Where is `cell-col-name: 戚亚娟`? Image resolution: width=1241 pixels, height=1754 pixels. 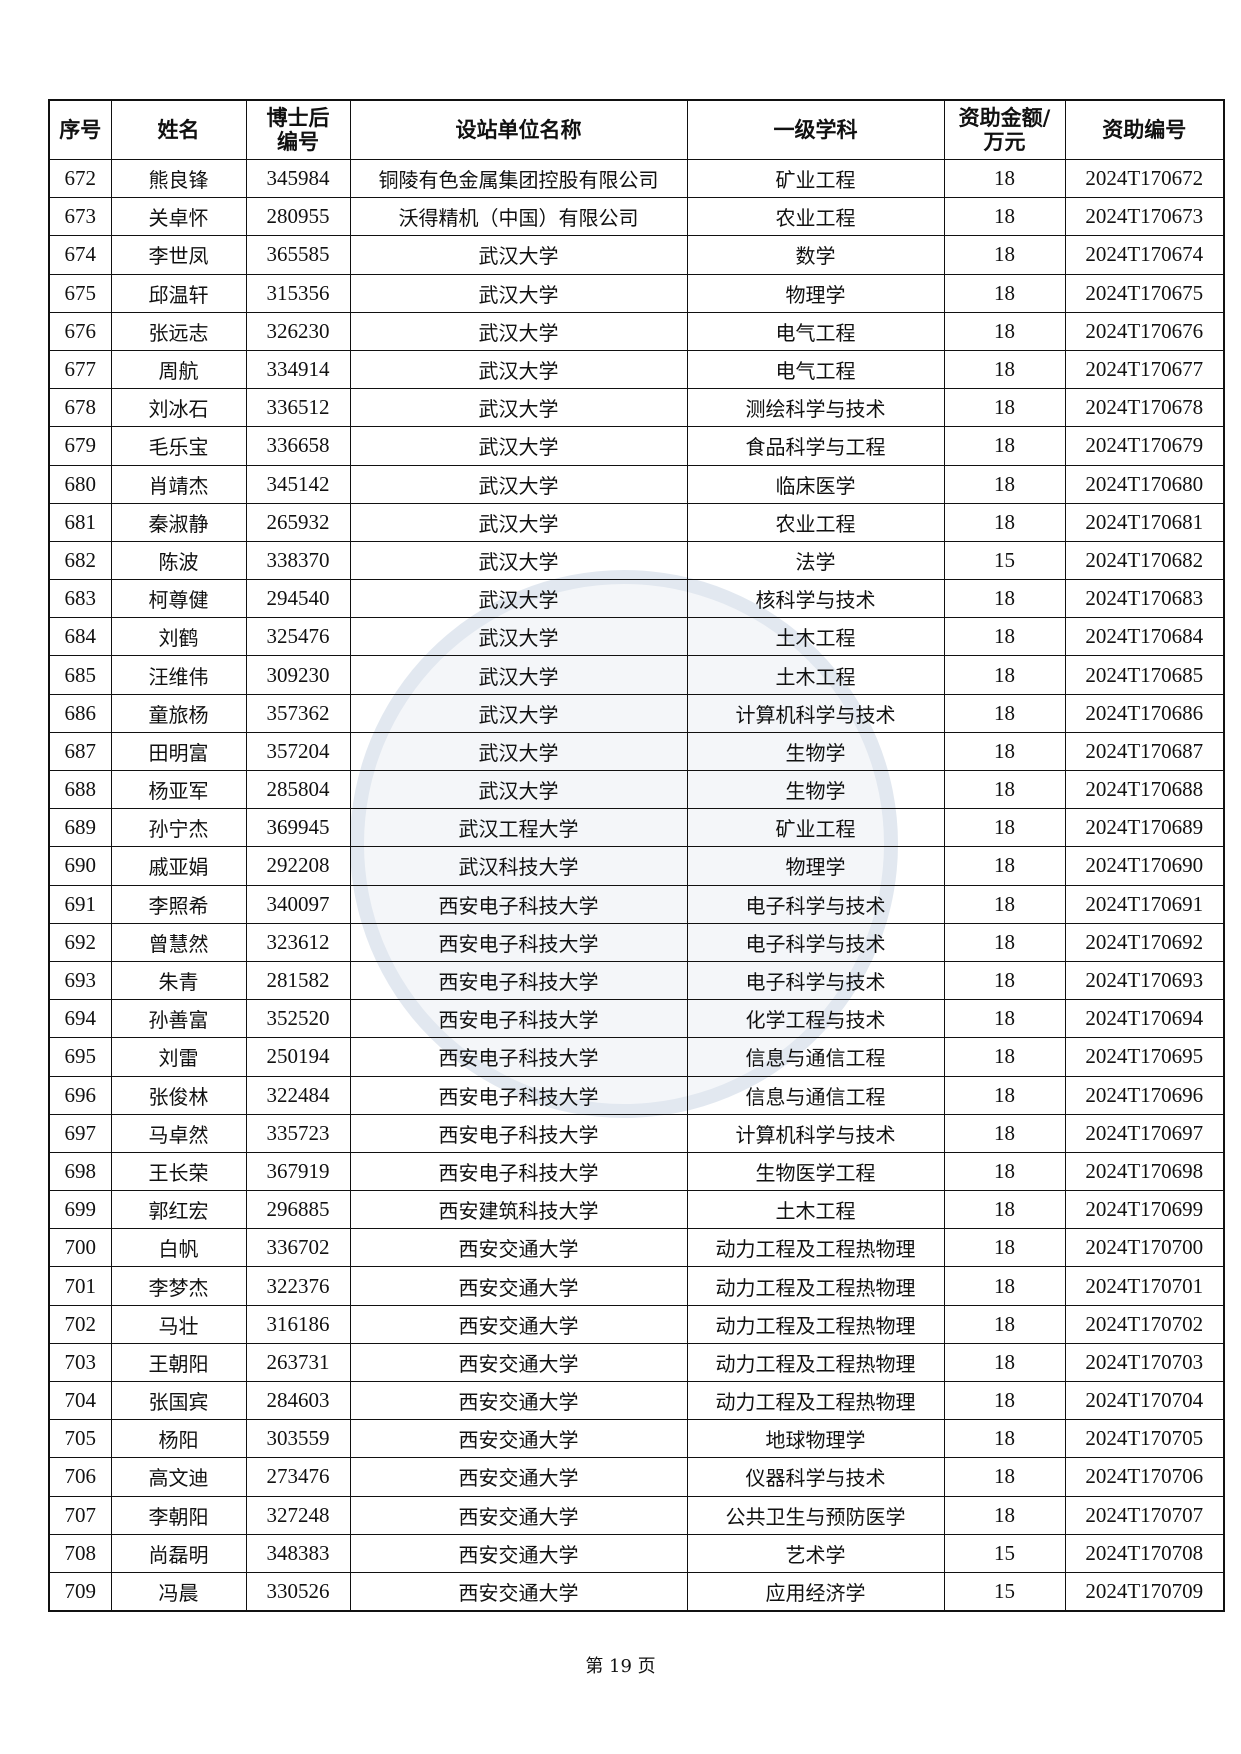
cell-col-name: 戚亚娟 is located at coordinates (178, 866).